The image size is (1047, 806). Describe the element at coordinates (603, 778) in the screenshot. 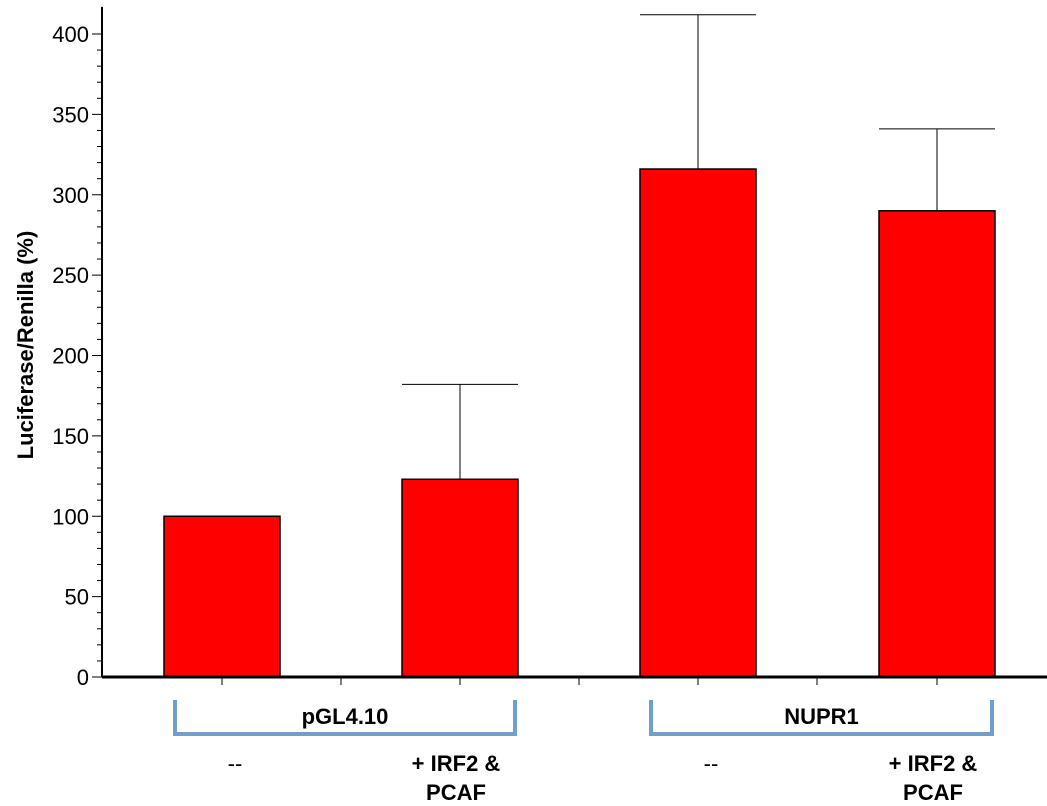

I see `category-labels: -- + IRF2 & PCAF -- + IRF2 & PCAF` at that location.